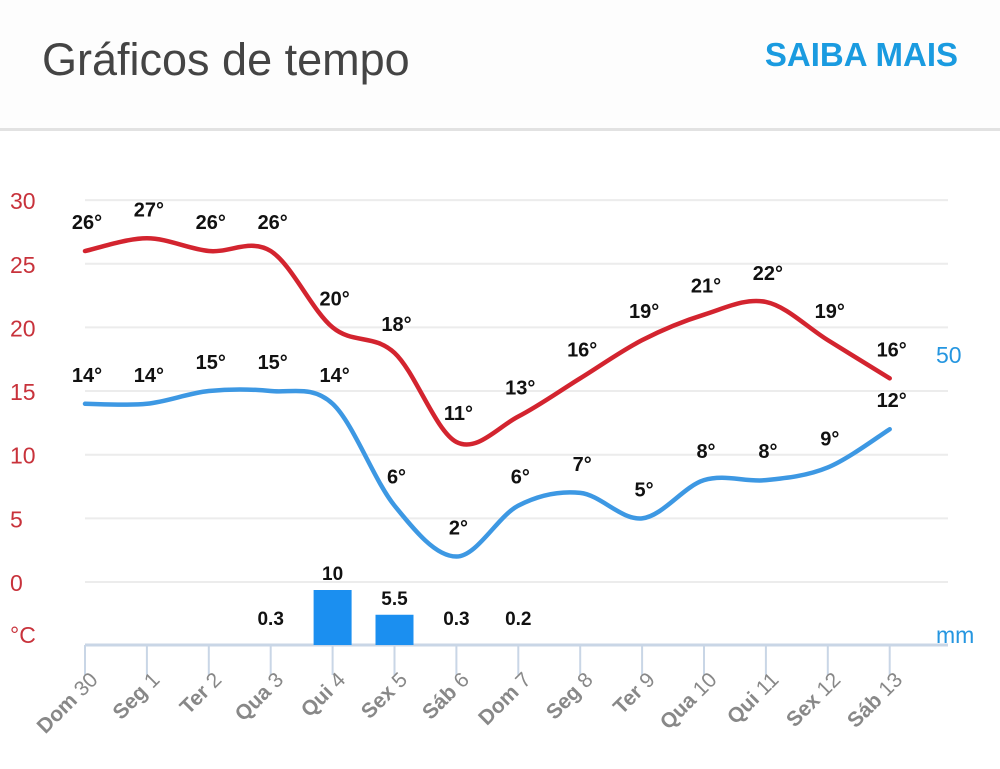 The image size is (1000, 769). I want to click on y-tick-label: 20, so click(23, 328).